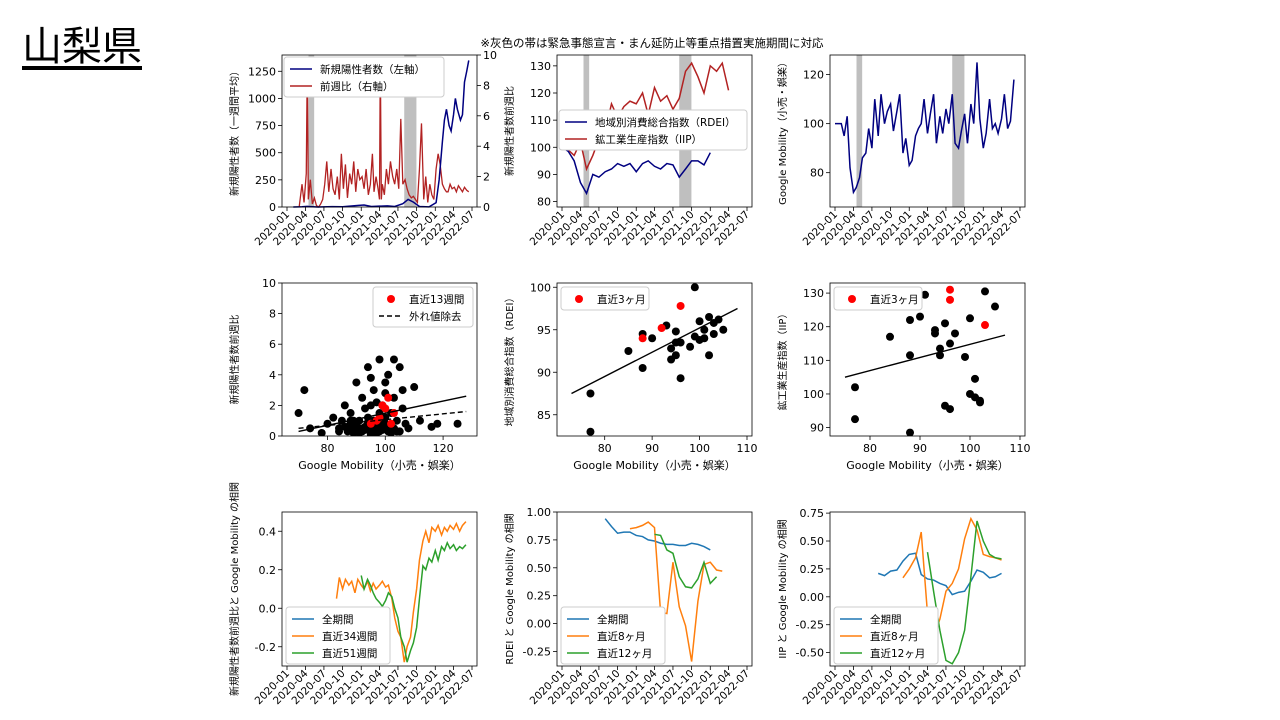 This screenshot has width=1280, height=720. I want to click on figure-note: ※灰色の帯は緊急事態宣言・まん延防止等重点措置実施期間に対応, so click(652, 43).